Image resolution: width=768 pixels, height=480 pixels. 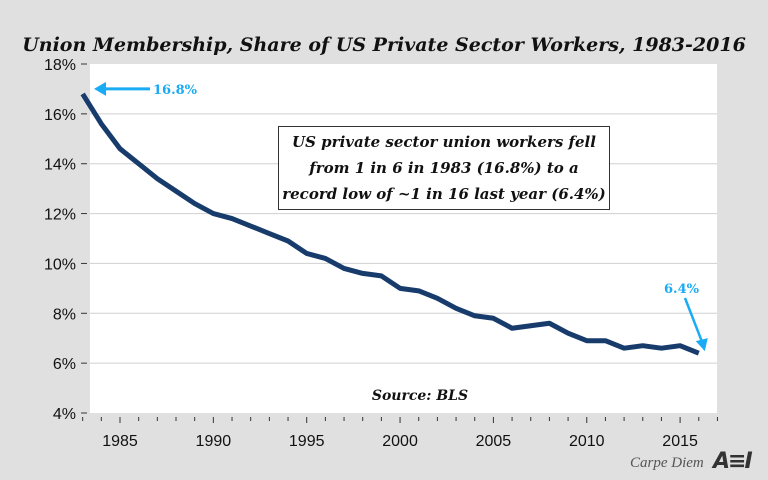 I want to click on aei-logo: A≡I, so click(x=733, y=461).